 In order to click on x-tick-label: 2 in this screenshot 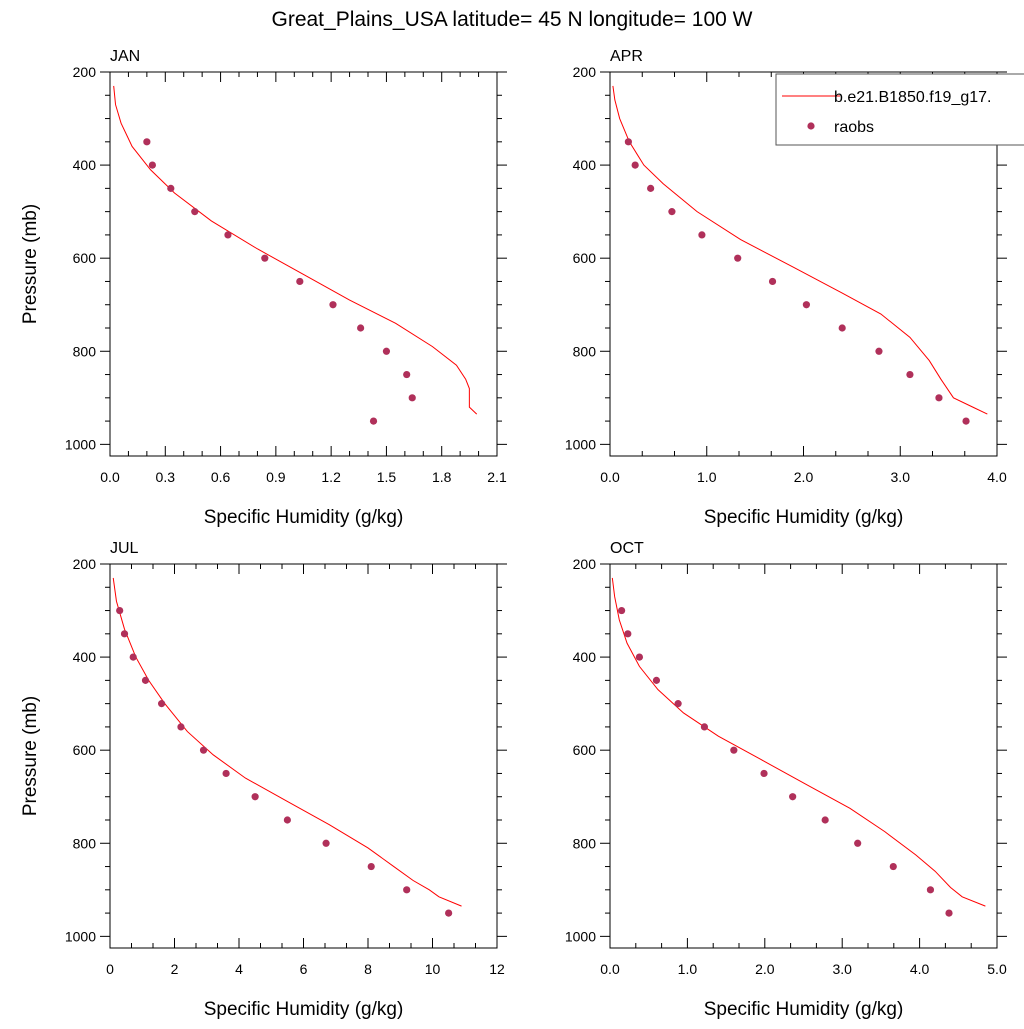, I will do `click(175, 969)`.